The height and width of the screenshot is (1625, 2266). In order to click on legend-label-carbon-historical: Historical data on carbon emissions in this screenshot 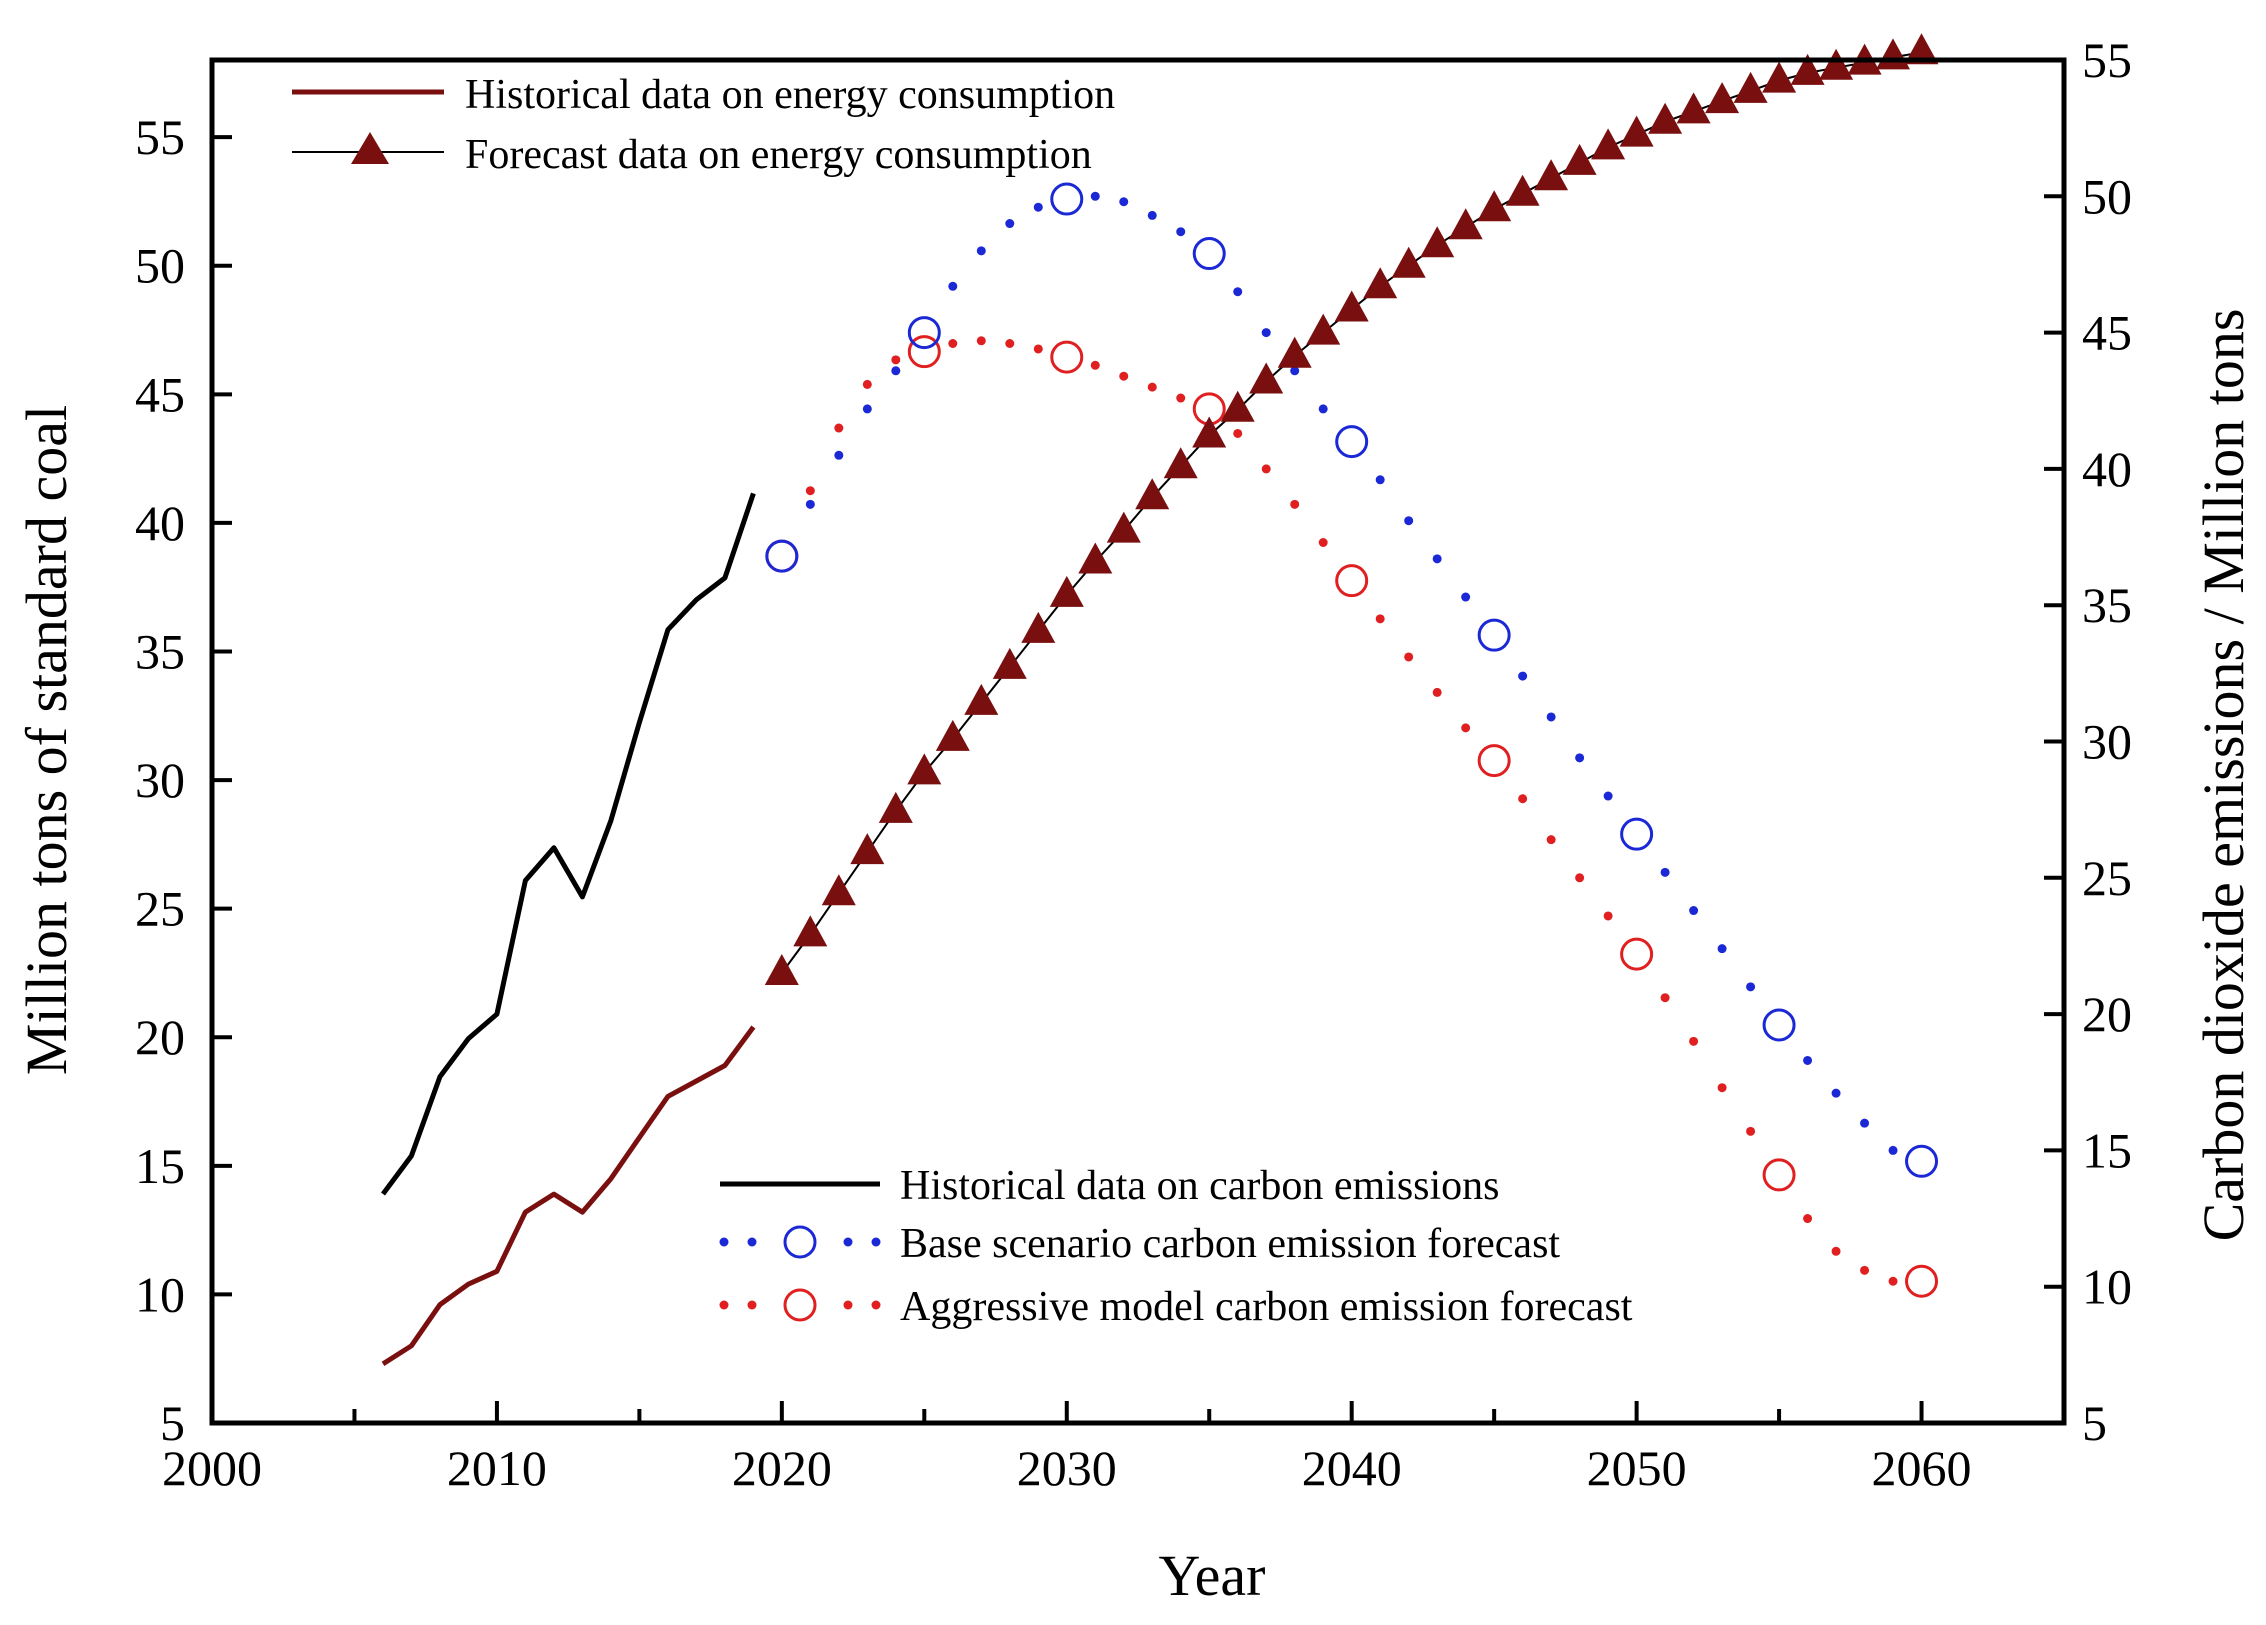, I will do `click(1200, 1186)`.